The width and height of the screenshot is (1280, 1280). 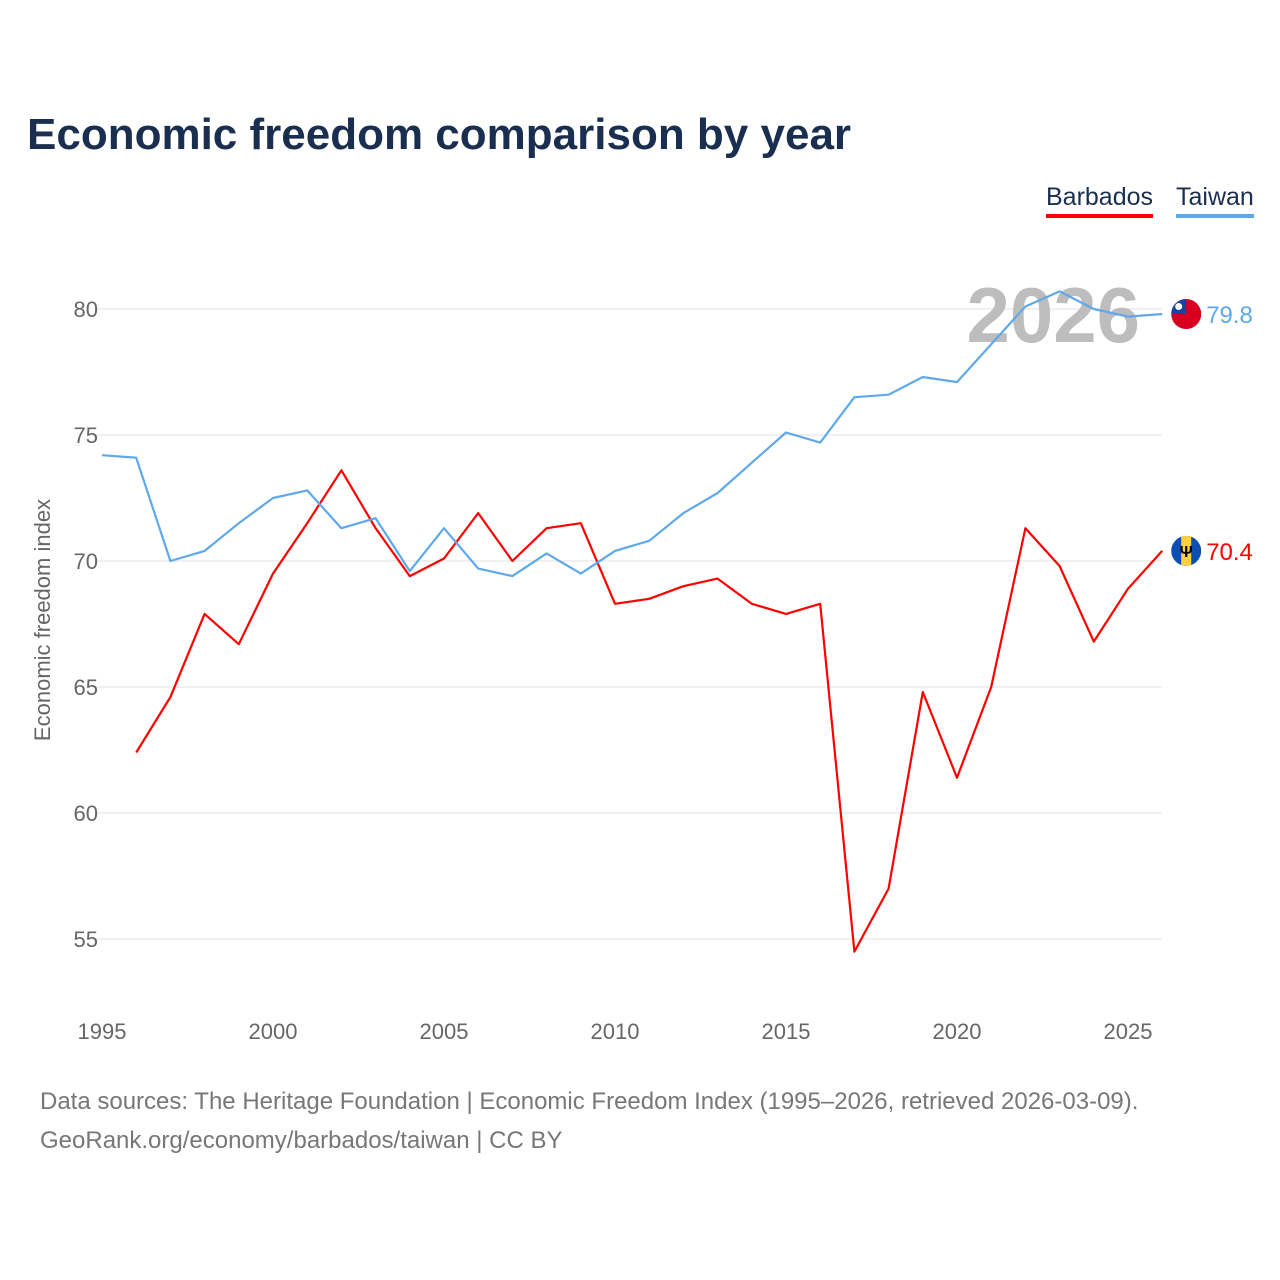 I want to click on y-tick-label: 75, so click(x=86, y=435).